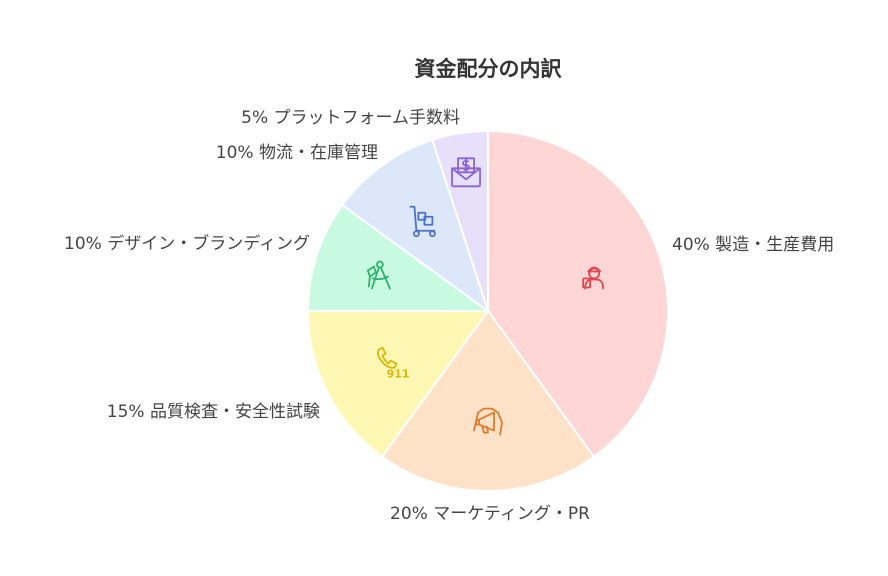 This screenshot has height=576, width=888. What do you see at coordinates (593, 278) in the screenshot?
I see `engineer-icon` at bounding box center [593, 278].